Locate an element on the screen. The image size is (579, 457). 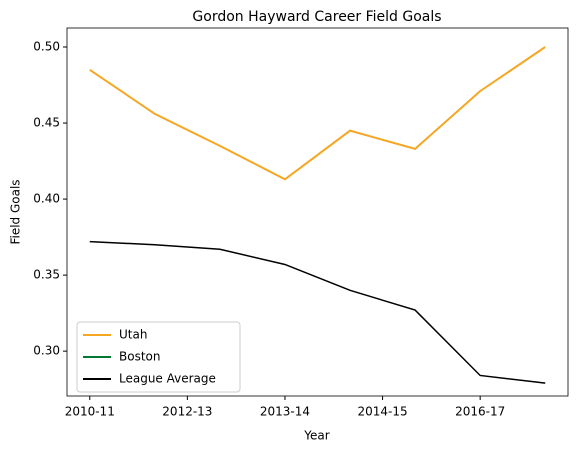
y-axis-label: Field Goals is located at coordinates (16, 211).